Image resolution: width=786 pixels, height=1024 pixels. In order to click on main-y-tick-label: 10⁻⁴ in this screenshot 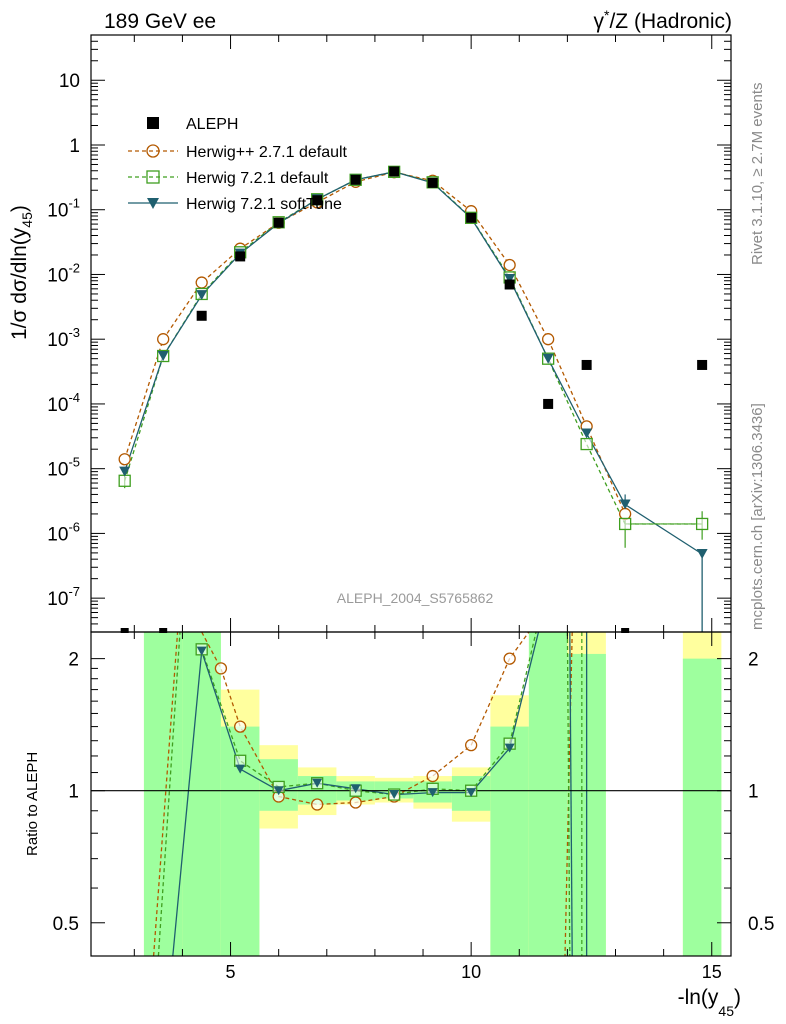, I will do `click(63, 403)`.